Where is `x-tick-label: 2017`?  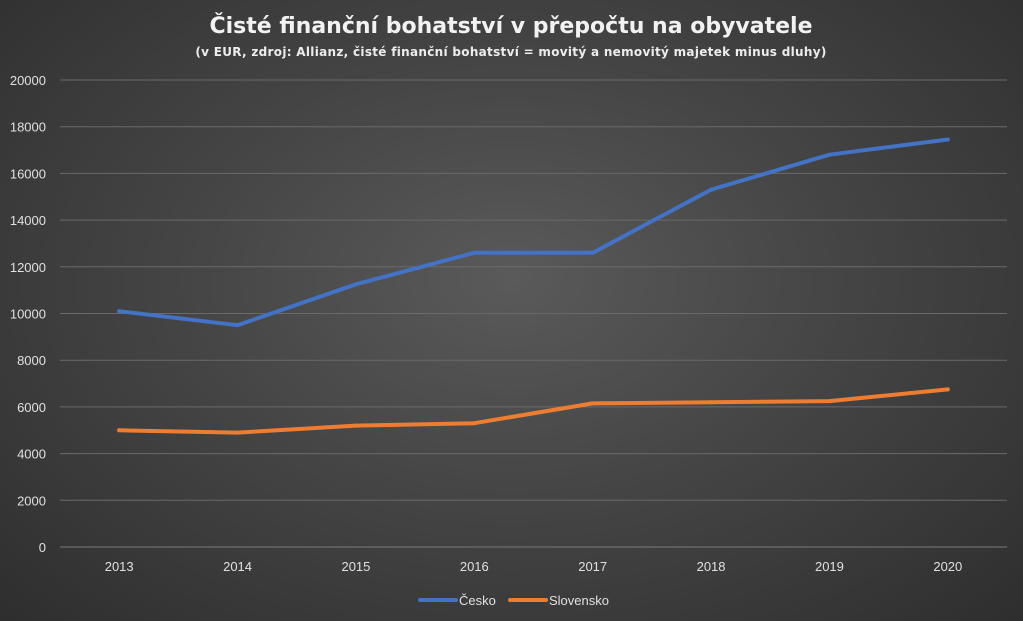 x-tick-label: 2017 is located at coordinates (592, 566).